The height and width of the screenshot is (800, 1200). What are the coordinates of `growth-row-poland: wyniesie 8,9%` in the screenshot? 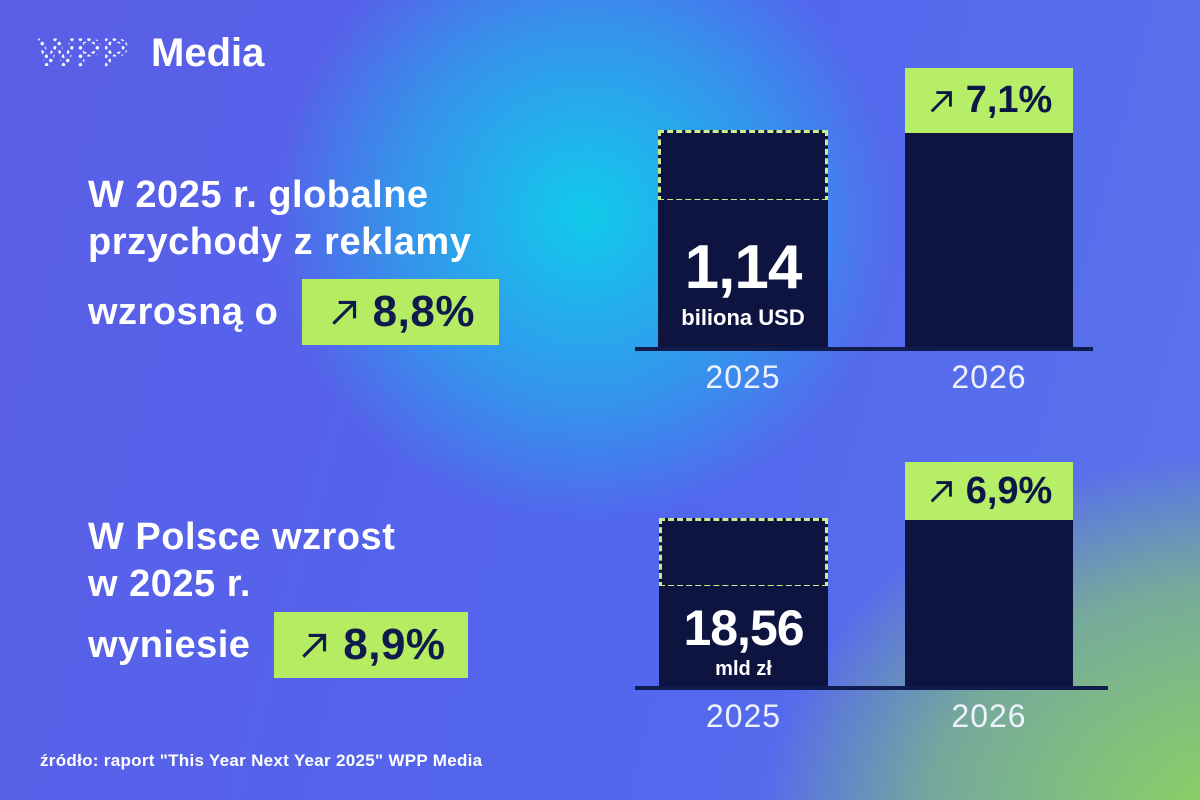 It's located at (278, 645).